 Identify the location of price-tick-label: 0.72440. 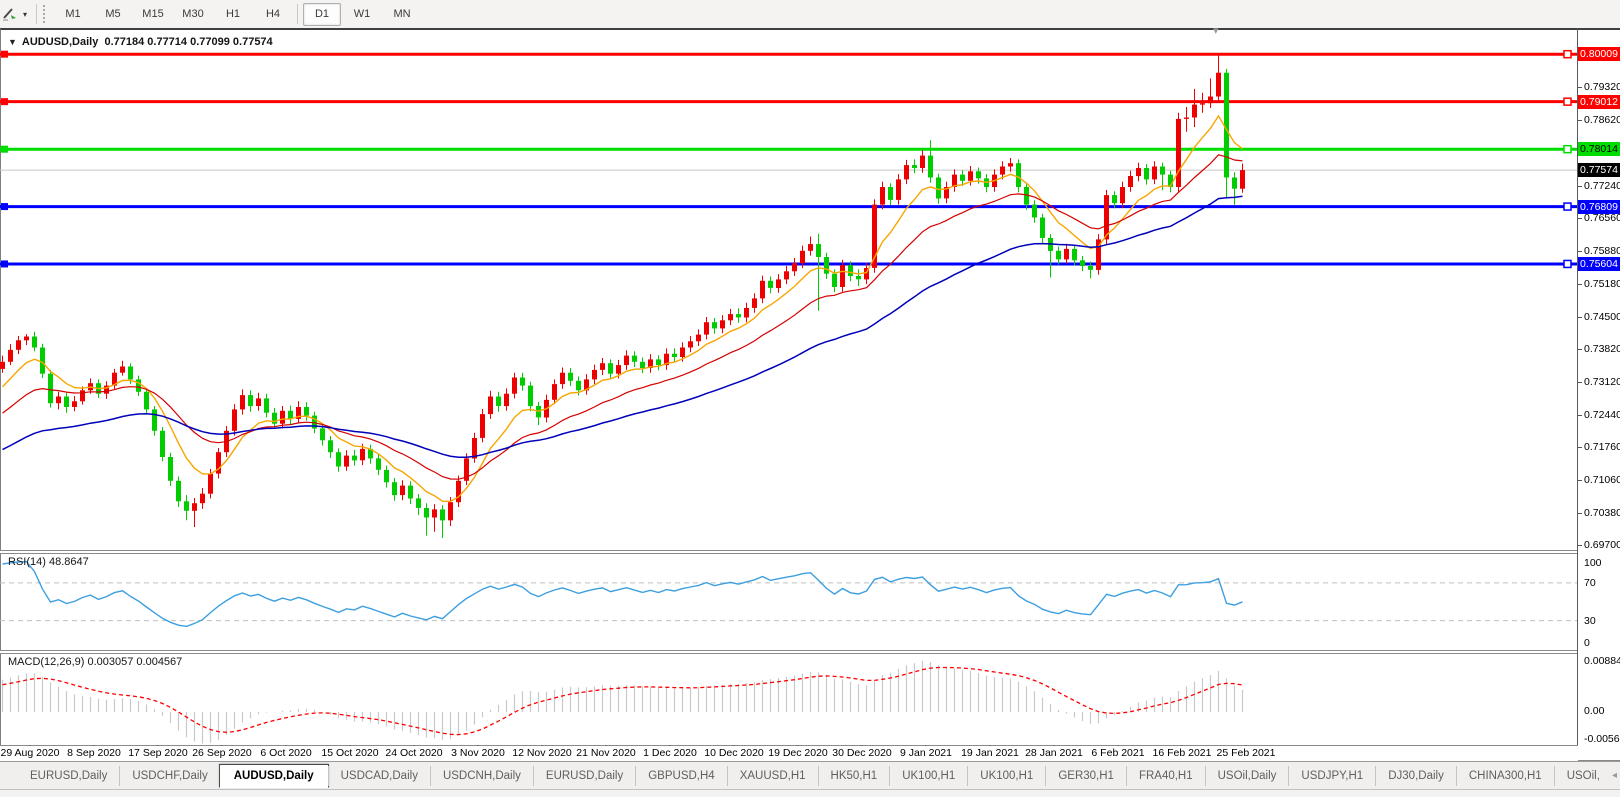
(1598, 415).